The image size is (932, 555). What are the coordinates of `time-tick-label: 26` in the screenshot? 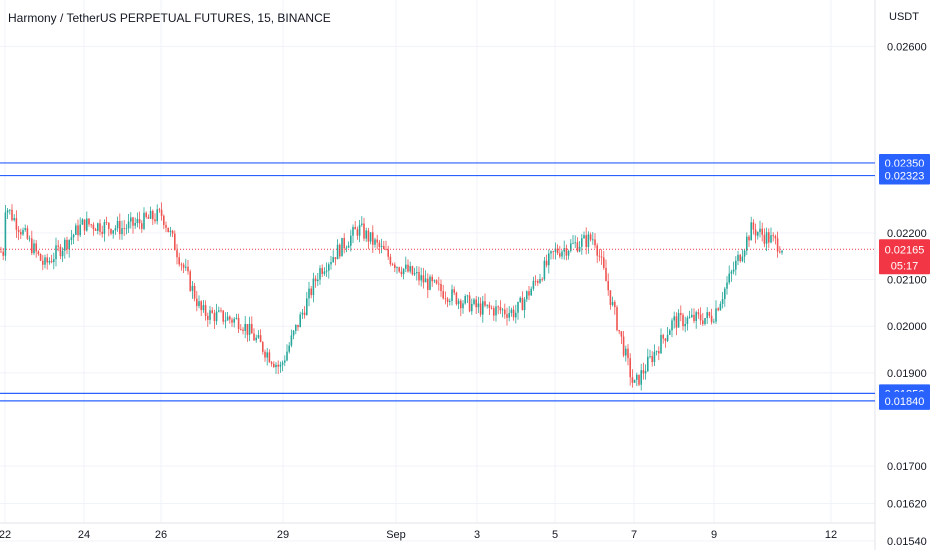 It's located at (161, 535).